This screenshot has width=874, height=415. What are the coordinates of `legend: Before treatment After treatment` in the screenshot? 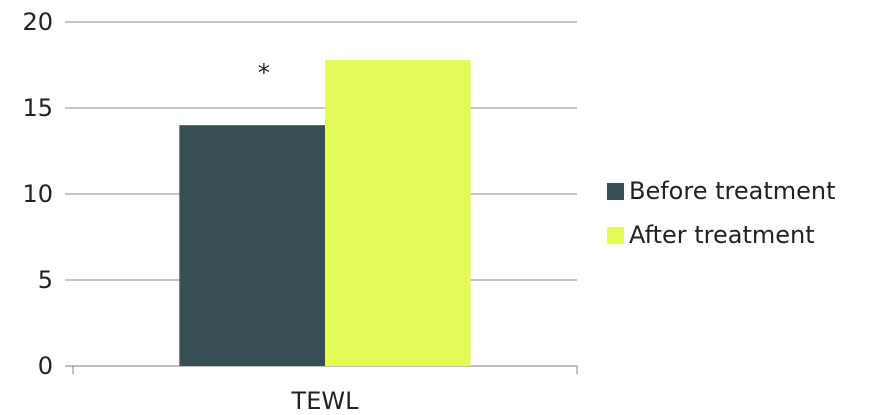 It's located at (721, 213).